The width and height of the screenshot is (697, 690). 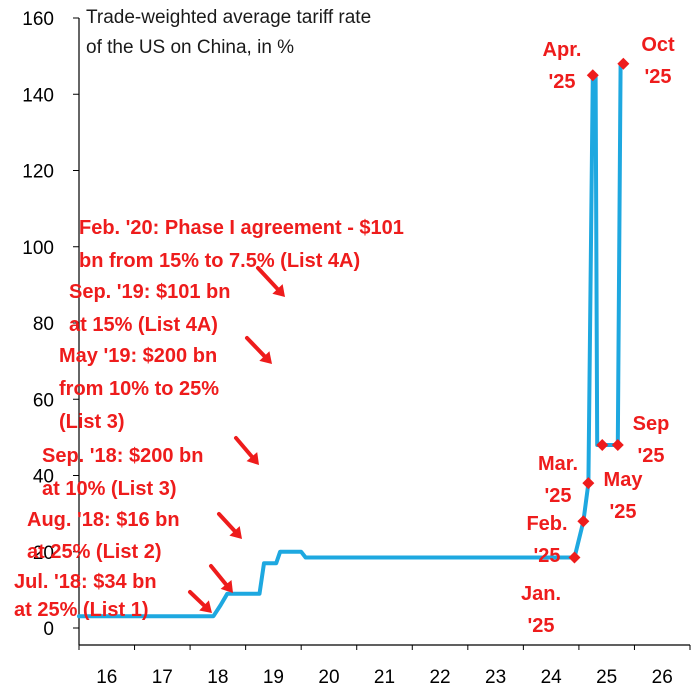 I want to click on chart-title-line-1: Trade-weighted average tariff rate, so click(x=228, y=17).